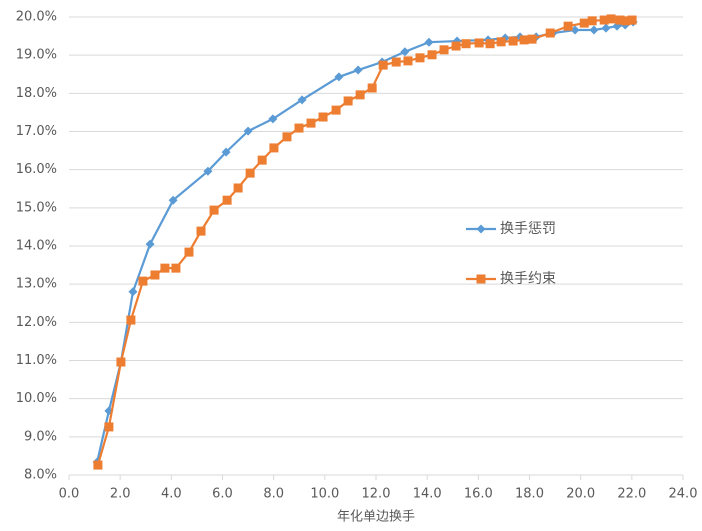 The height and width of the screenshot is (531, 702). Describe the element at coordinates (478, 494) in the screenshot. I see `x-tick-label: 16.0` at that location.